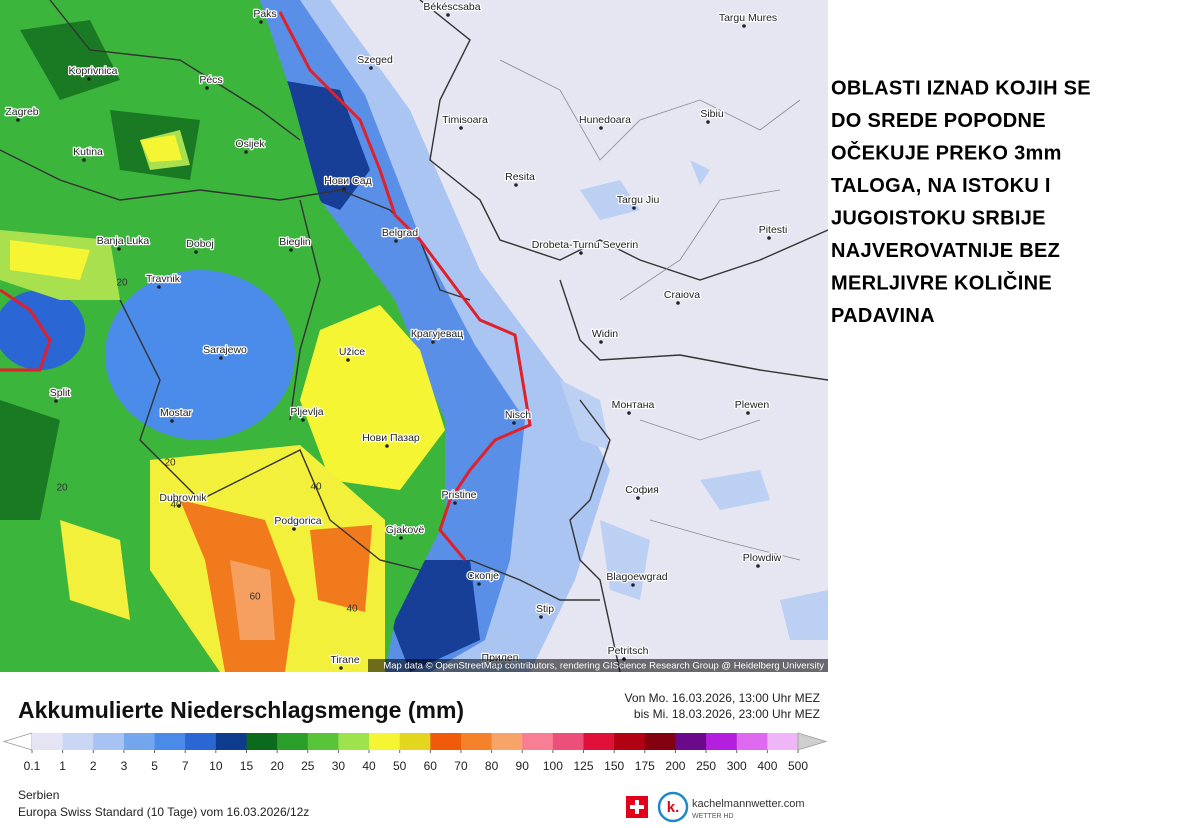  Describe the element at coordinates (255, 597) in the screenshot. I see `contour-label: 60` at that location.